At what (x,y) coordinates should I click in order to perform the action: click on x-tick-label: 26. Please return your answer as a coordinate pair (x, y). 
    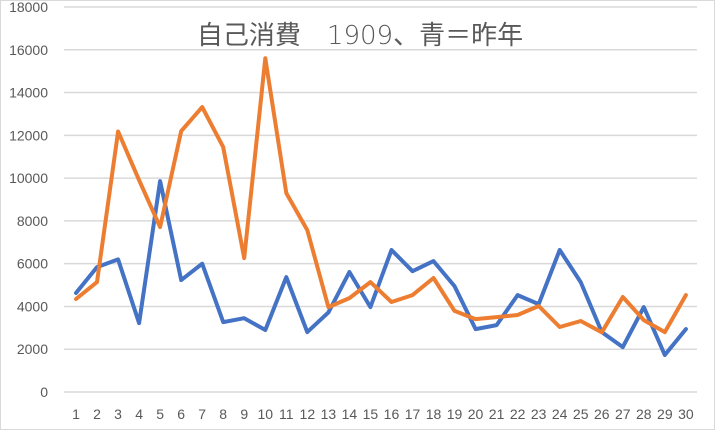
    Looking at the image, I should click on (602, 414).